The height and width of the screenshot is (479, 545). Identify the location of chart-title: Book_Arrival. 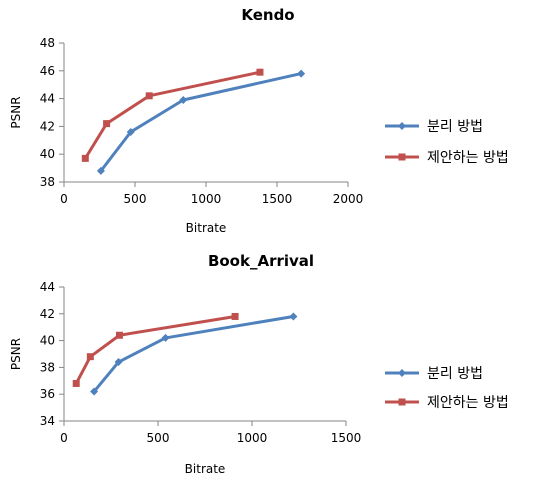
(261, 261).